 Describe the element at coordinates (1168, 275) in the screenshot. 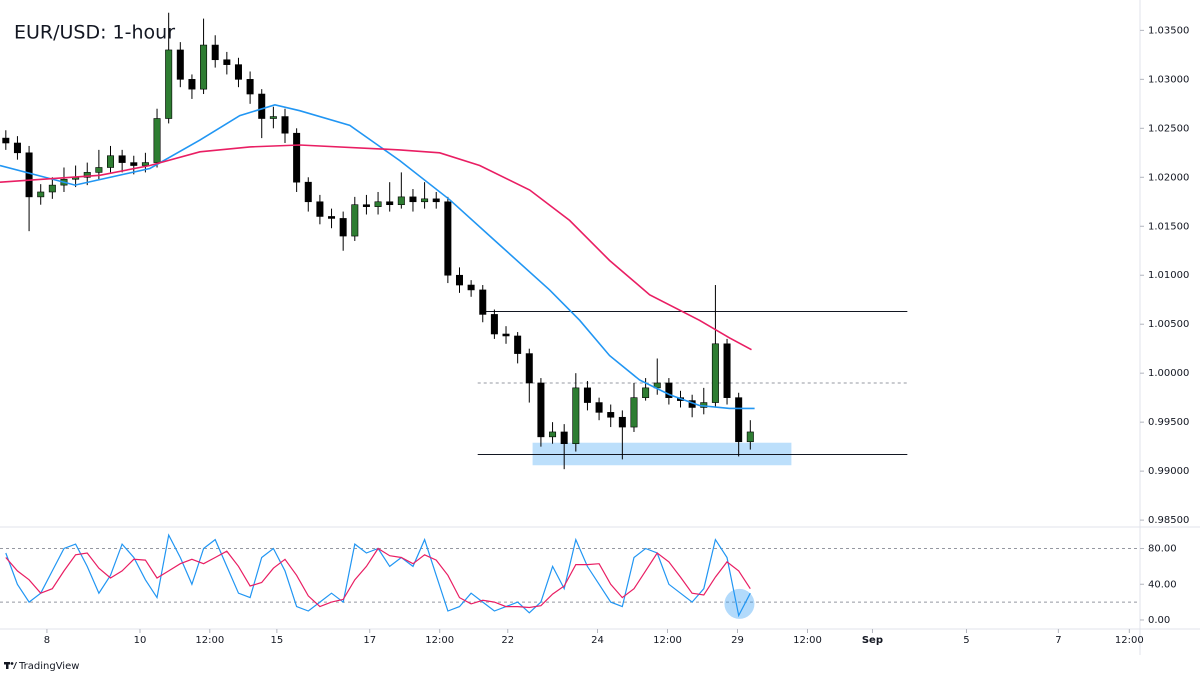

I see `y-tick-label: 1.01000` at that location.